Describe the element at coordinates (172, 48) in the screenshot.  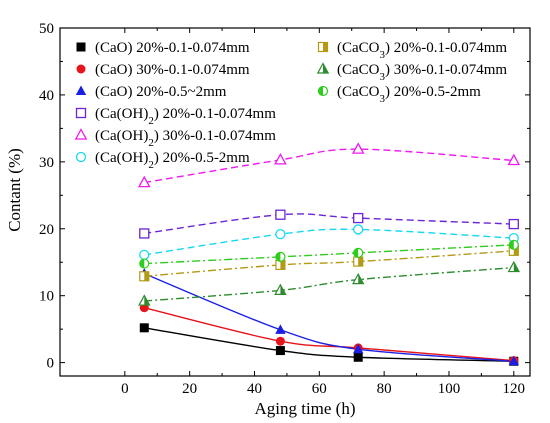
I see `legend-label: (CaO) 20%-0.1-0.074mm` at that location.